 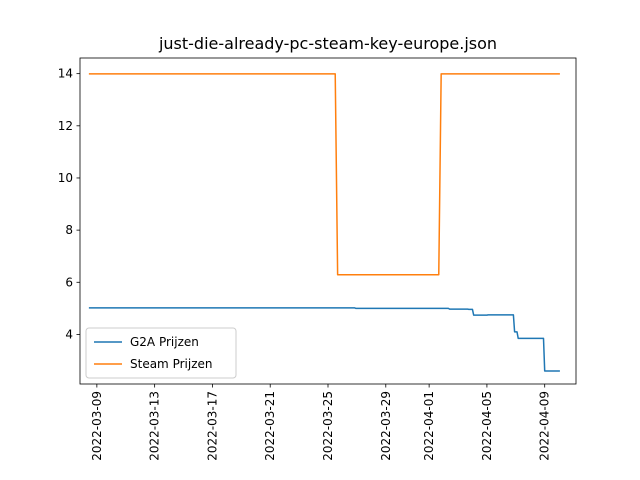 I want to click on legend-label-1: G2A Prijzen, so click(x=164, y=342).